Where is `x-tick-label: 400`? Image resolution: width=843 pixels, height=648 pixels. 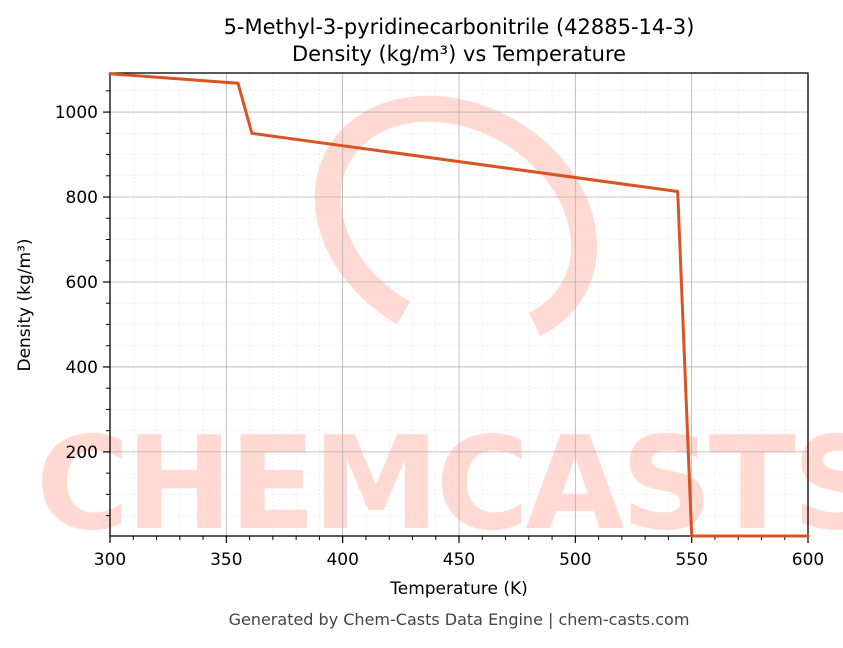 x-tick-label: 400 is located at coordinates (342, 560).